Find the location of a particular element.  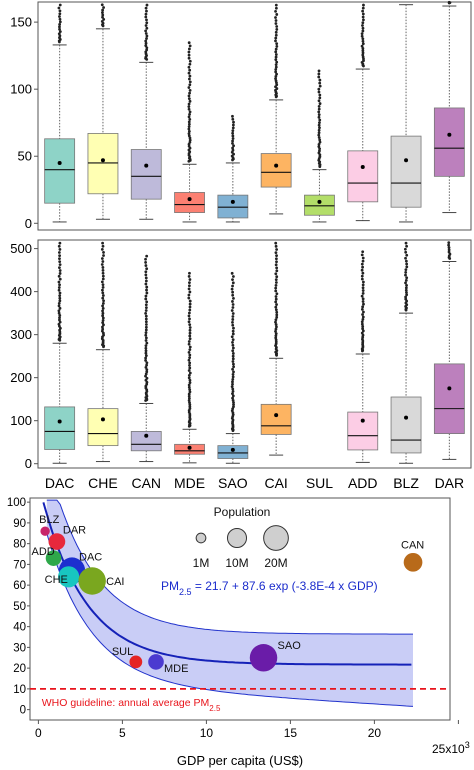

city-point-dar is located at coordinates (57, 541).